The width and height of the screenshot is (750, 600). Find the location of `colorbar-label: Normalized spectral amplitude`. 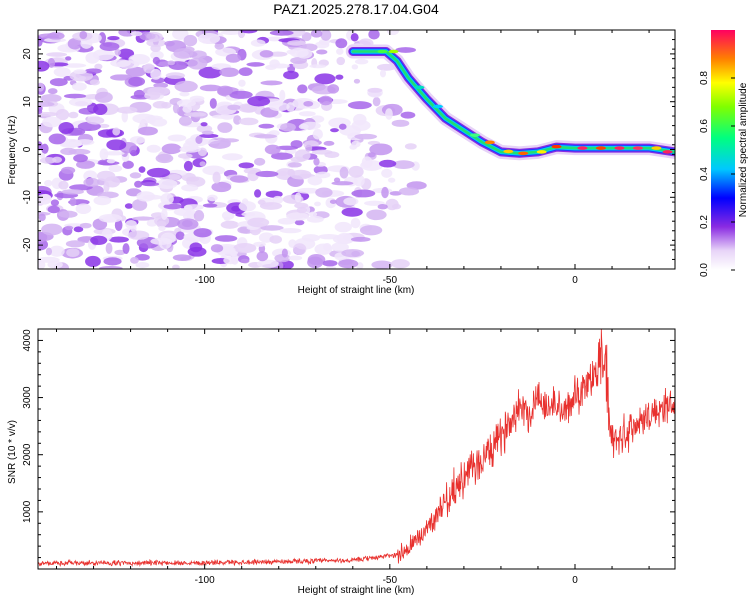

colorbar-label: Normalized spectral amplitude is located at coordinates (743, 149).